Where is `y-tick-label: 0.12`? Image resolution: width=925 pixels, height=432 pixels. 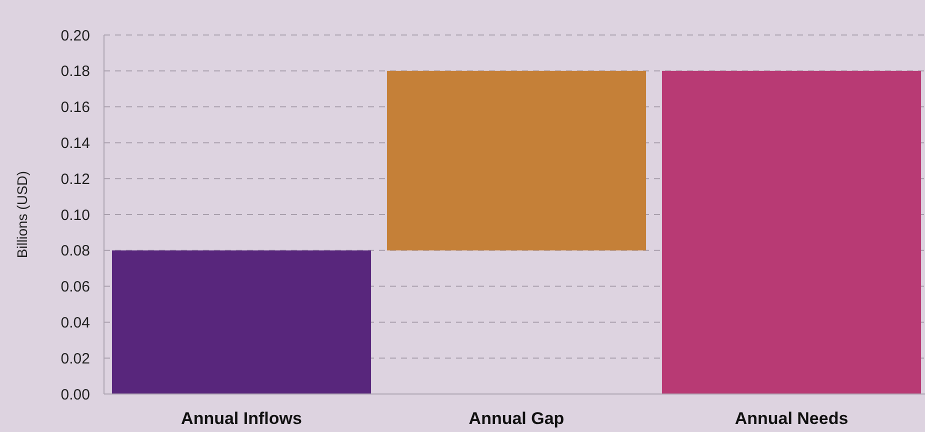
y-tick-label: 0.12 is located at coordinates (75, 179).